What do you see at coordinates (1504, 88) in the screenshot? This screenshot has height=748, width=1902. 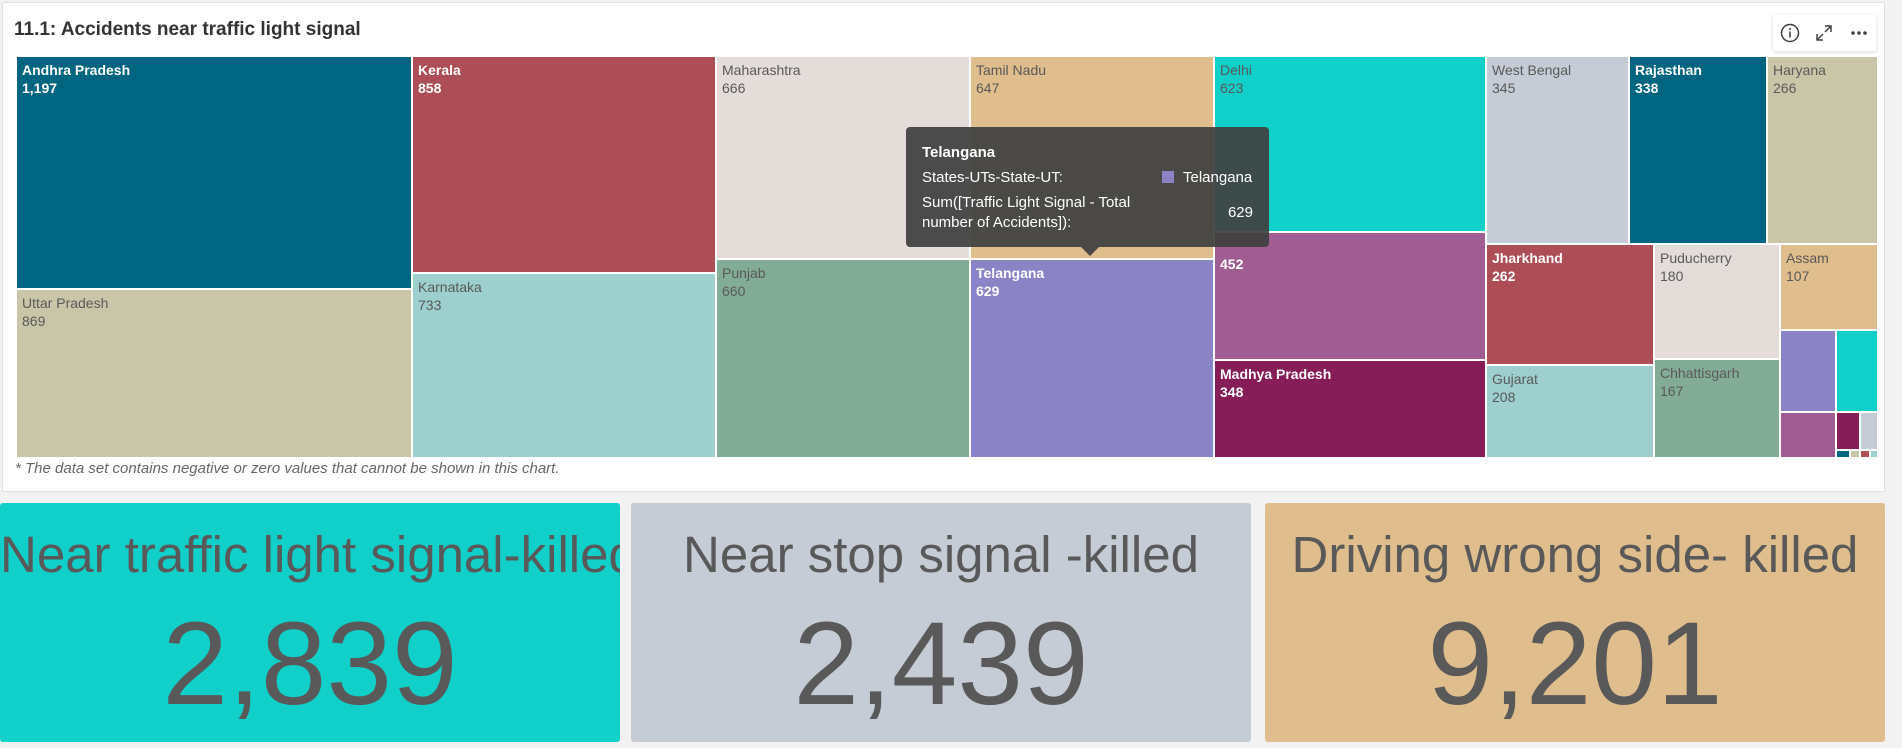 I see `cell-value: 345` at bounding box center [1504, 88].